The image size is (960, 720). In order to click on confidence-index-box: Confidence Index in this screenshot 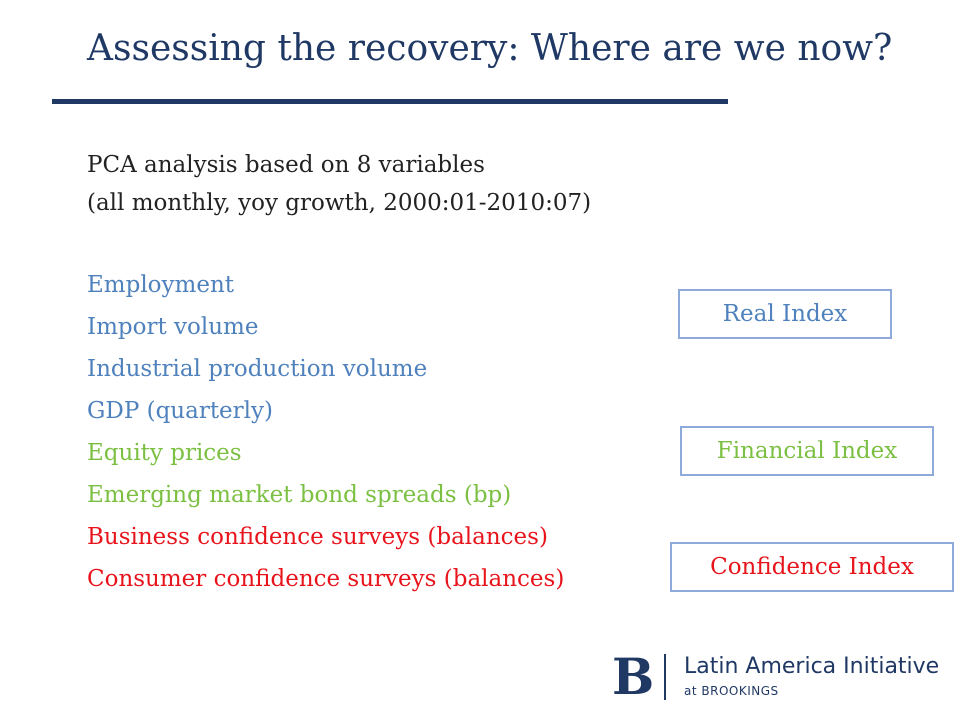, I will do `click(812, 567)`.